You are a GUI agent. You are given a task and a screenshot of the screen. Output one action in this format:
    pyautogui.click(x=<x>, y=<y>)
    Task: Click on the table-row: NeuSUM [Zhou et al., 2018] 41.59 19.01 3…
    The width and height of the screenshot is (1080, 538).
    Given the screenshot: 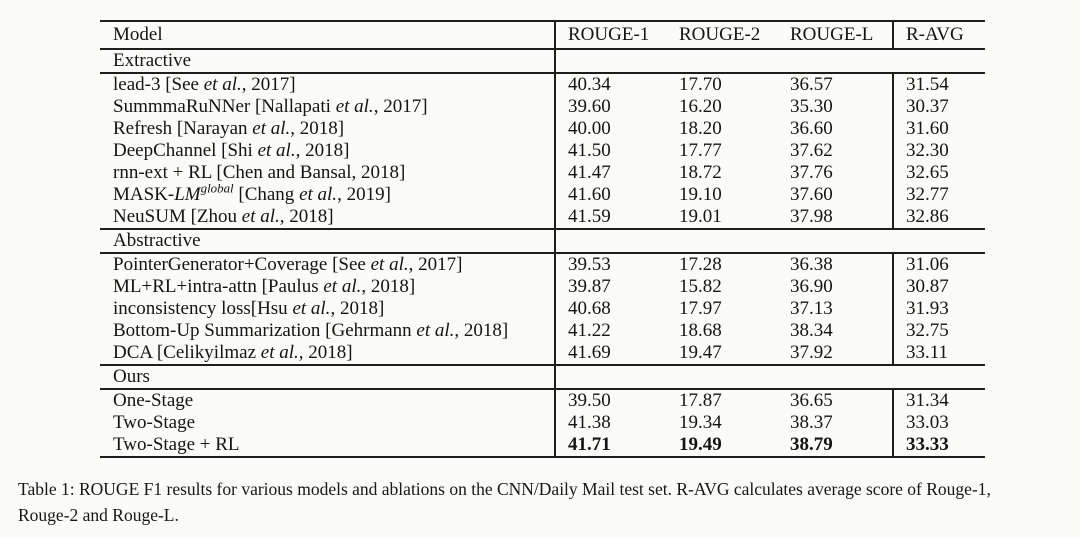 What is the action you would take?
    pyautogui.click(x=542, y=217)
    